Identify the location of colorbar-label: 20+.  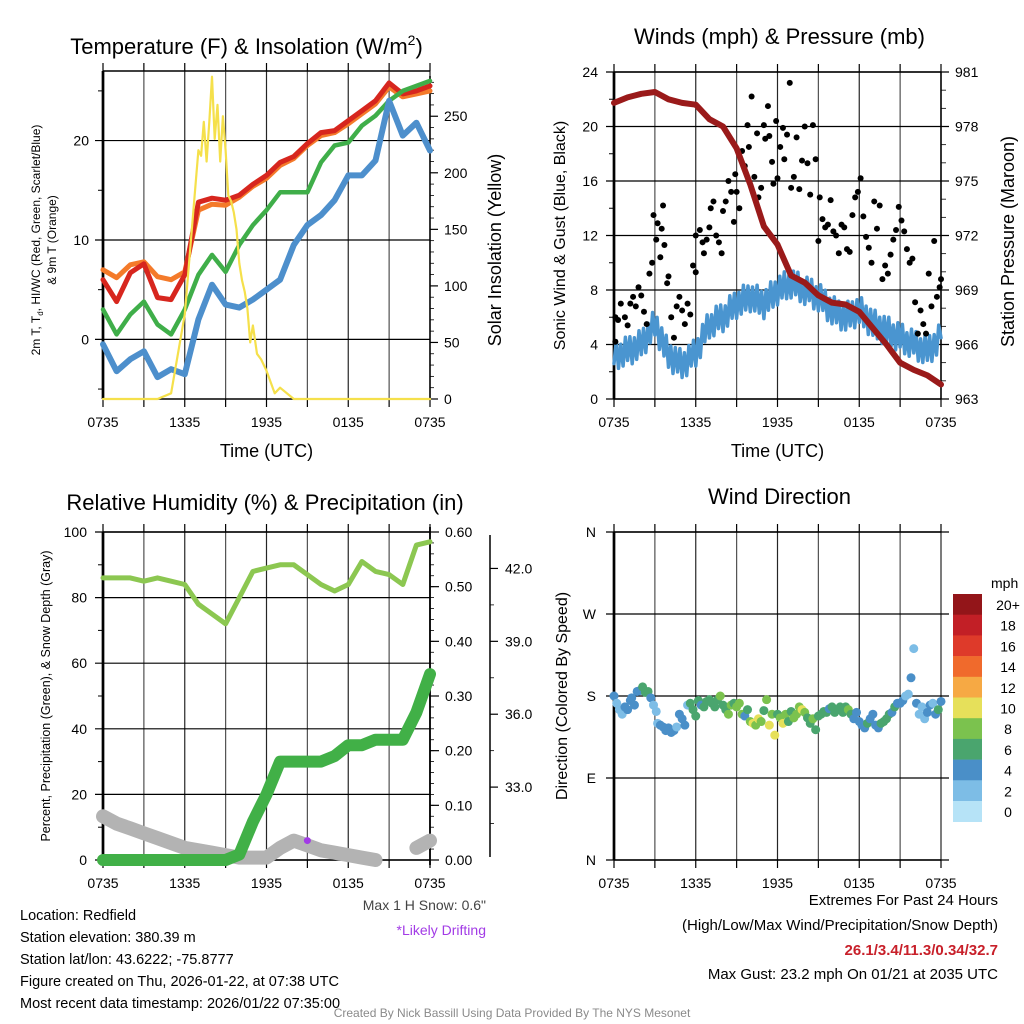
(1008, 605).